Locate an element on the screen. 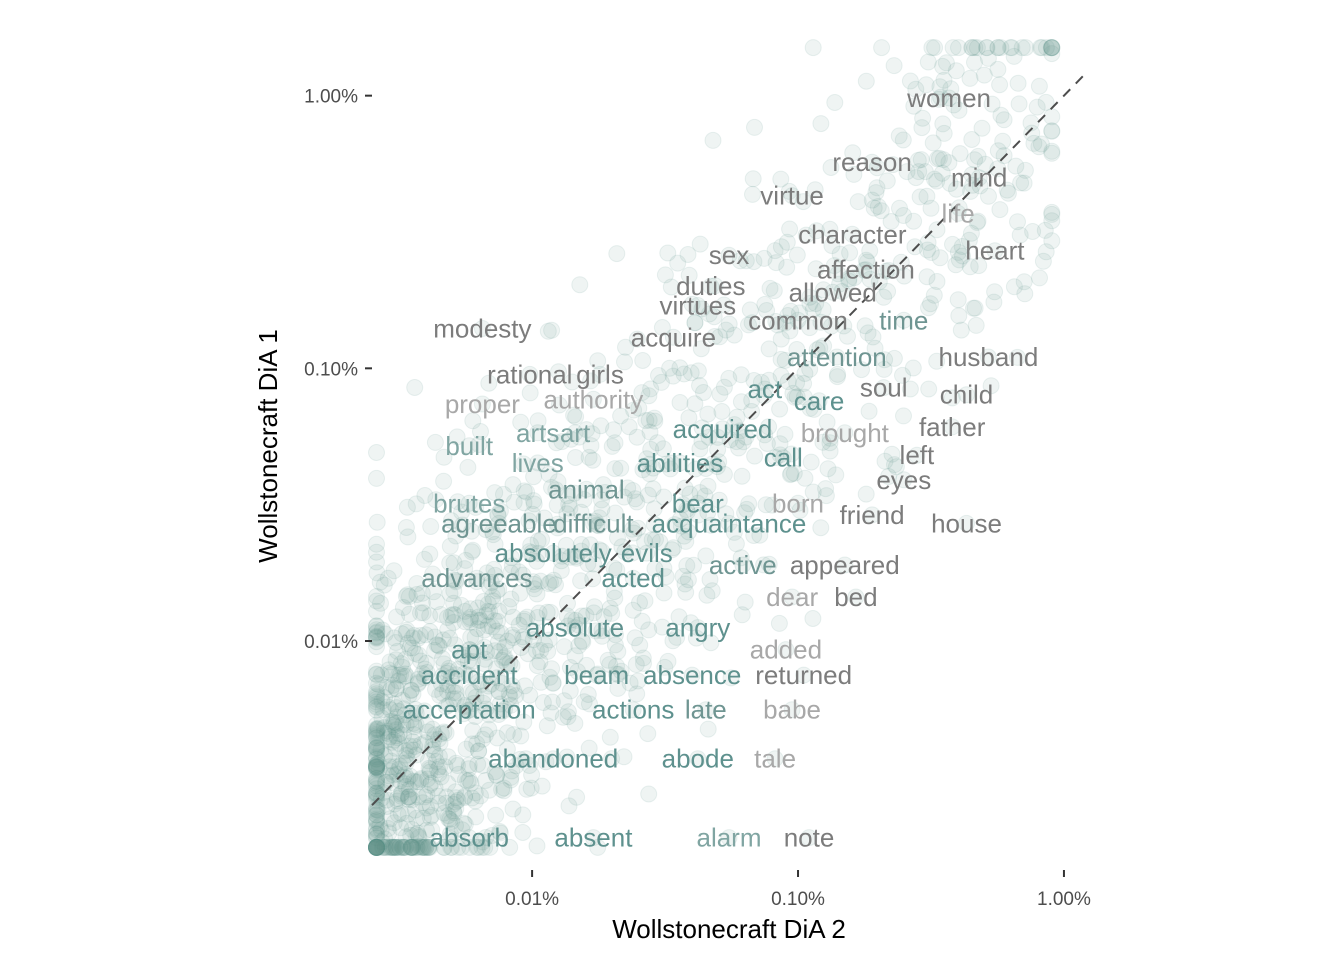 The width and height of the screenshot is (1344, 960). word-label: care is located at coordinates (819, 401).